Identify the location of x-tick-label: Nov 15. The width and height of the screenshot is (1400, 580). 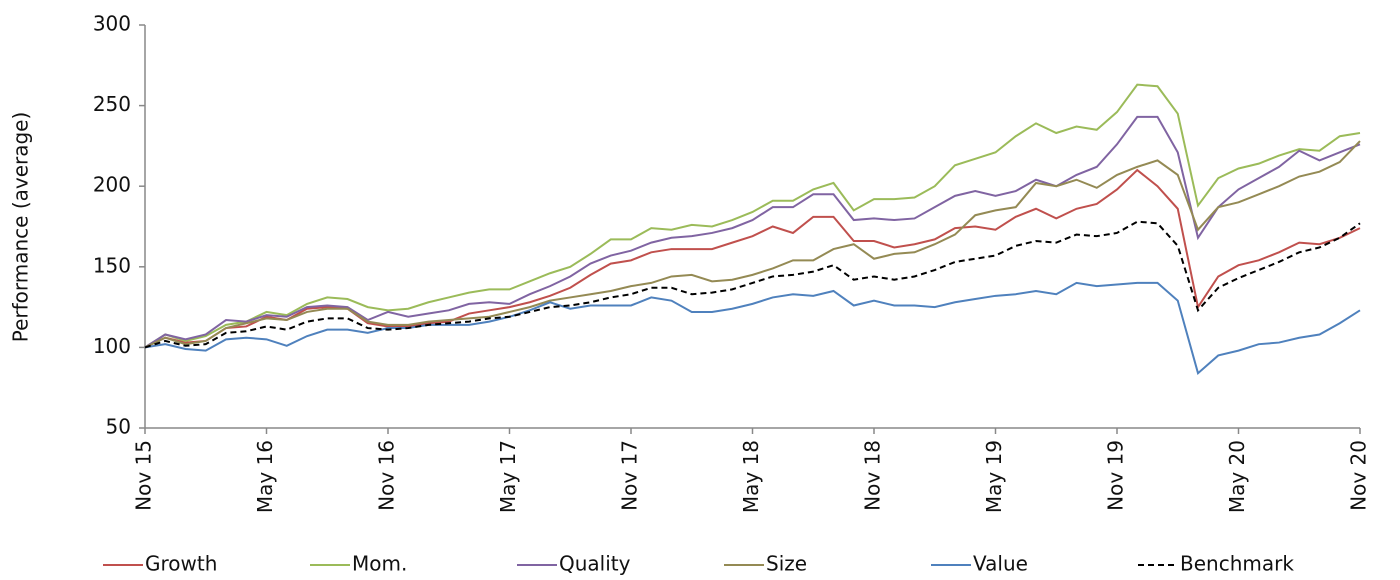
(144, 475).